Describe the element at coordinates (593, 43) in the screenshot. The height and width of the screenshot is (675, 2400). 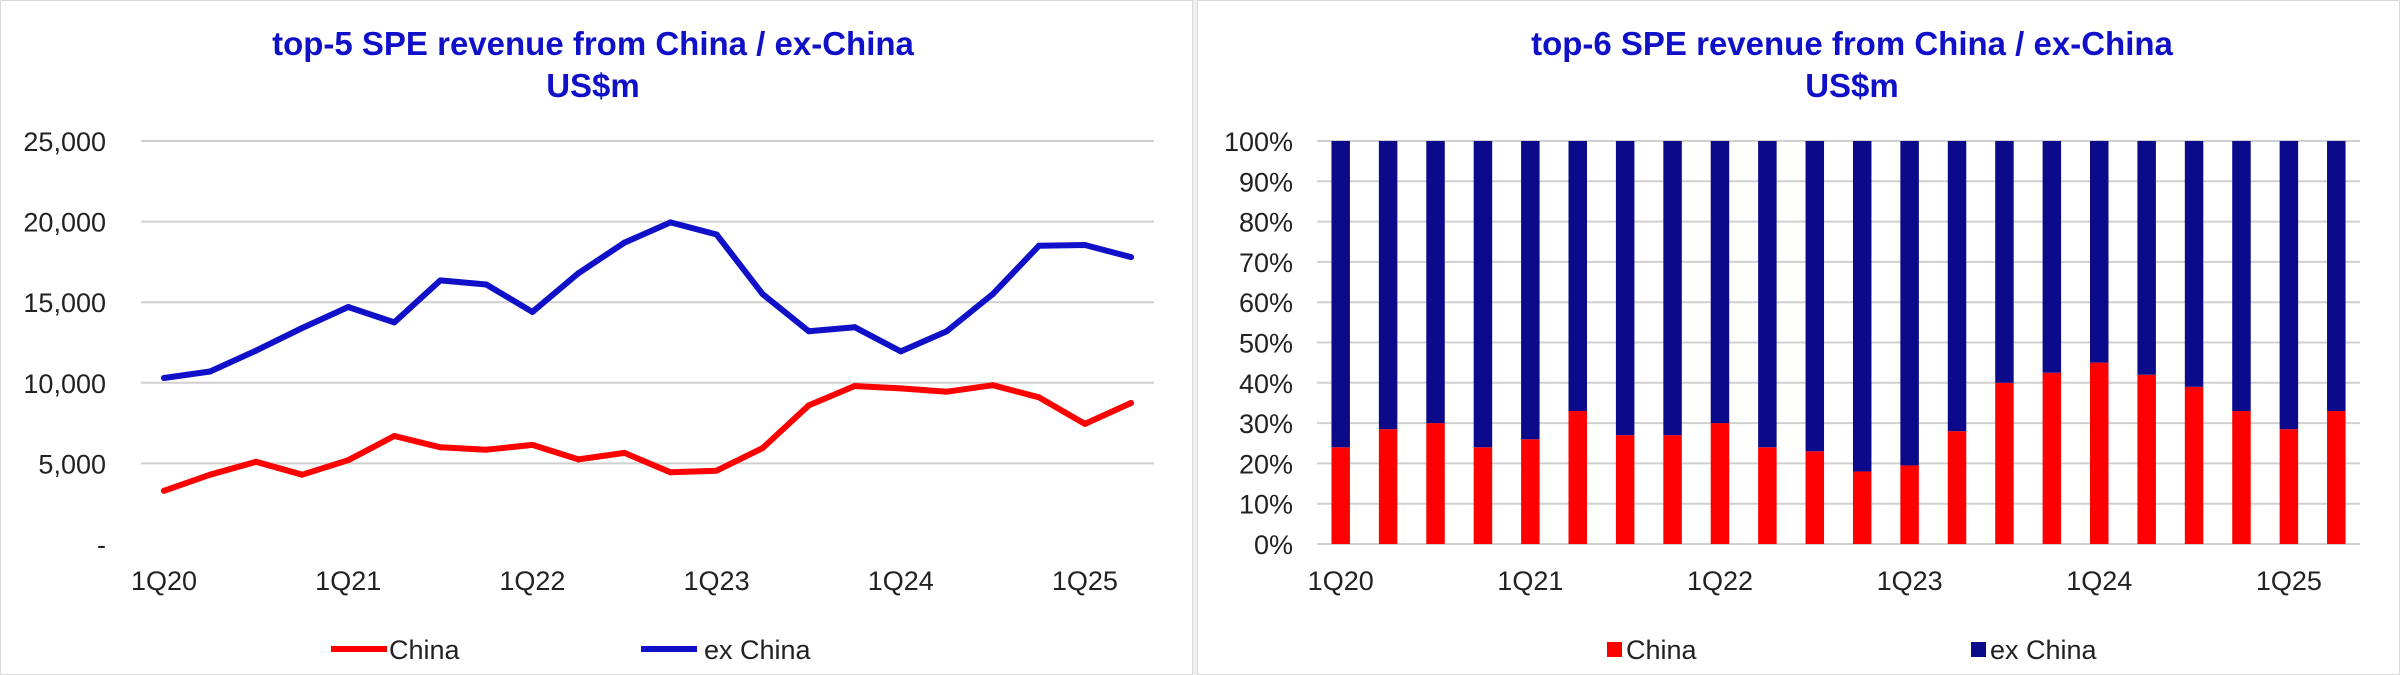
I see `chart-title: top-5 SPE revenue from China / ex-China` at that location.